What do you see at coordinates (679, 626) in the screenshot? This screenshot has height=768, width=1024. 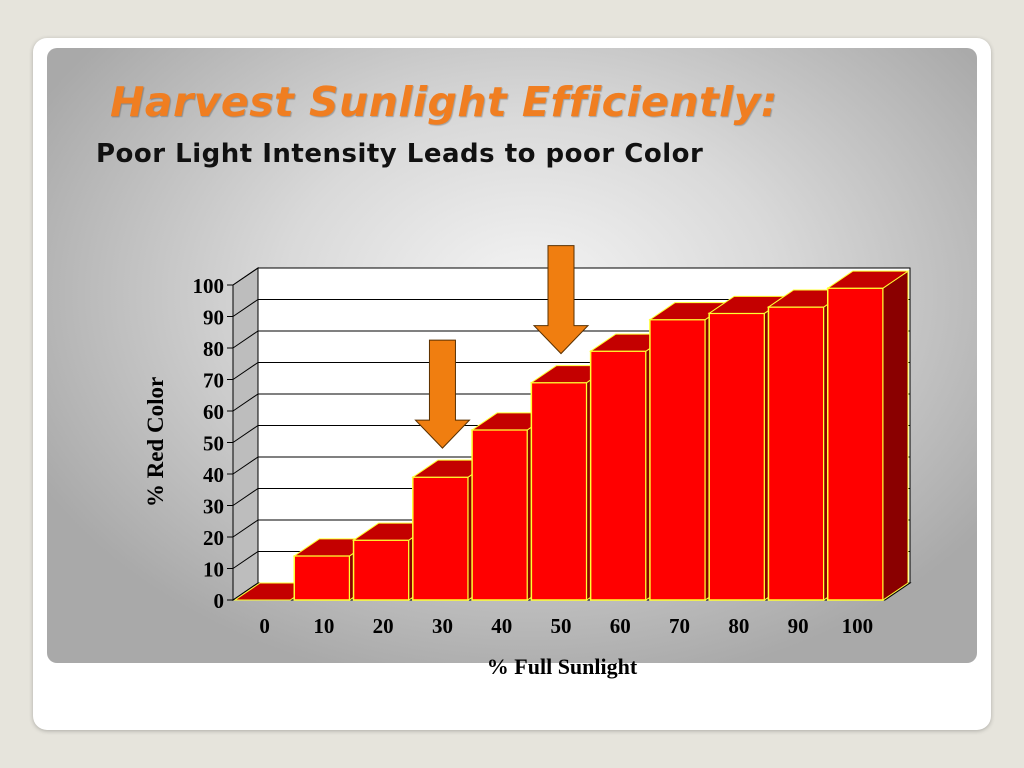 I see `x-tick-label: 70` at bounding box center [679, 626].